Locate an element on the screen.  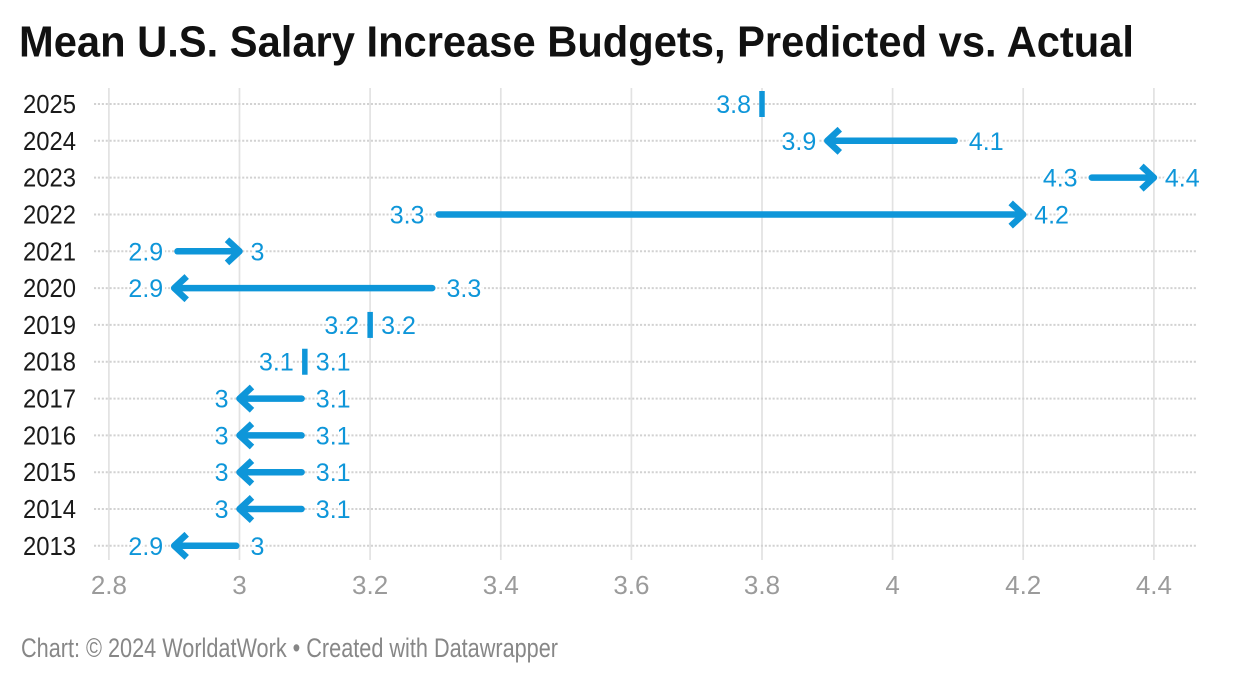
svg-text: 4.1 is located at coordinates (986, 142).